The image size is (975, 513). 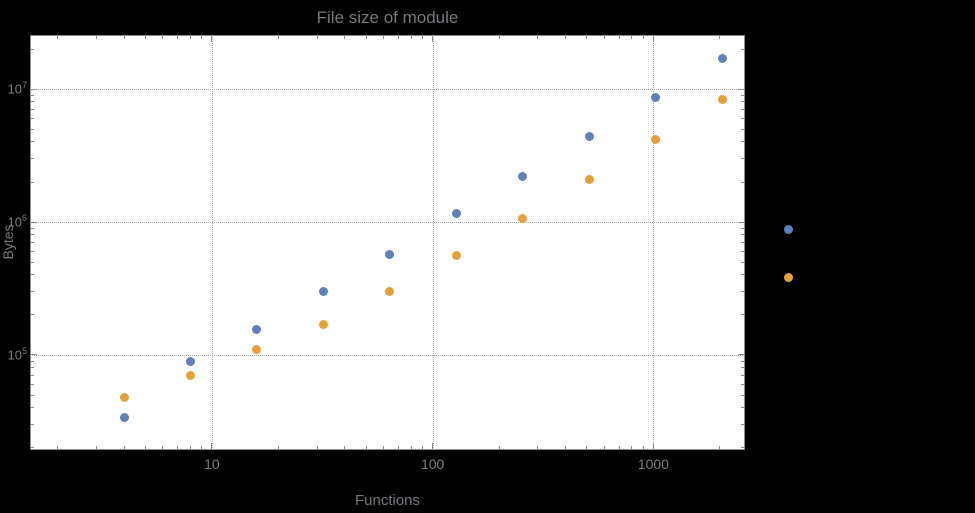 I want to click on x-tick-label: 1000, so click(x=653, y=464).